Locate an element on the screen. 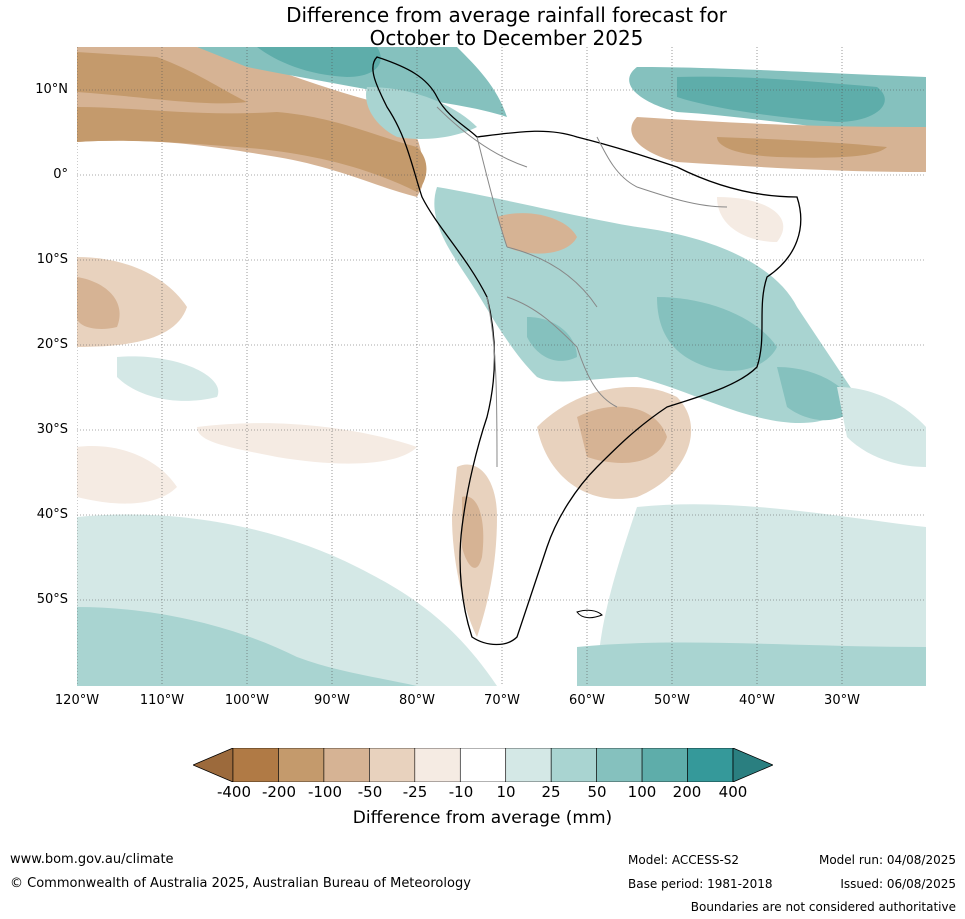 Image resolution: width=965 pixels, height=919 pixels. model-run-label: Model run: 04/08/2025 is located at coordinates (887, 860).